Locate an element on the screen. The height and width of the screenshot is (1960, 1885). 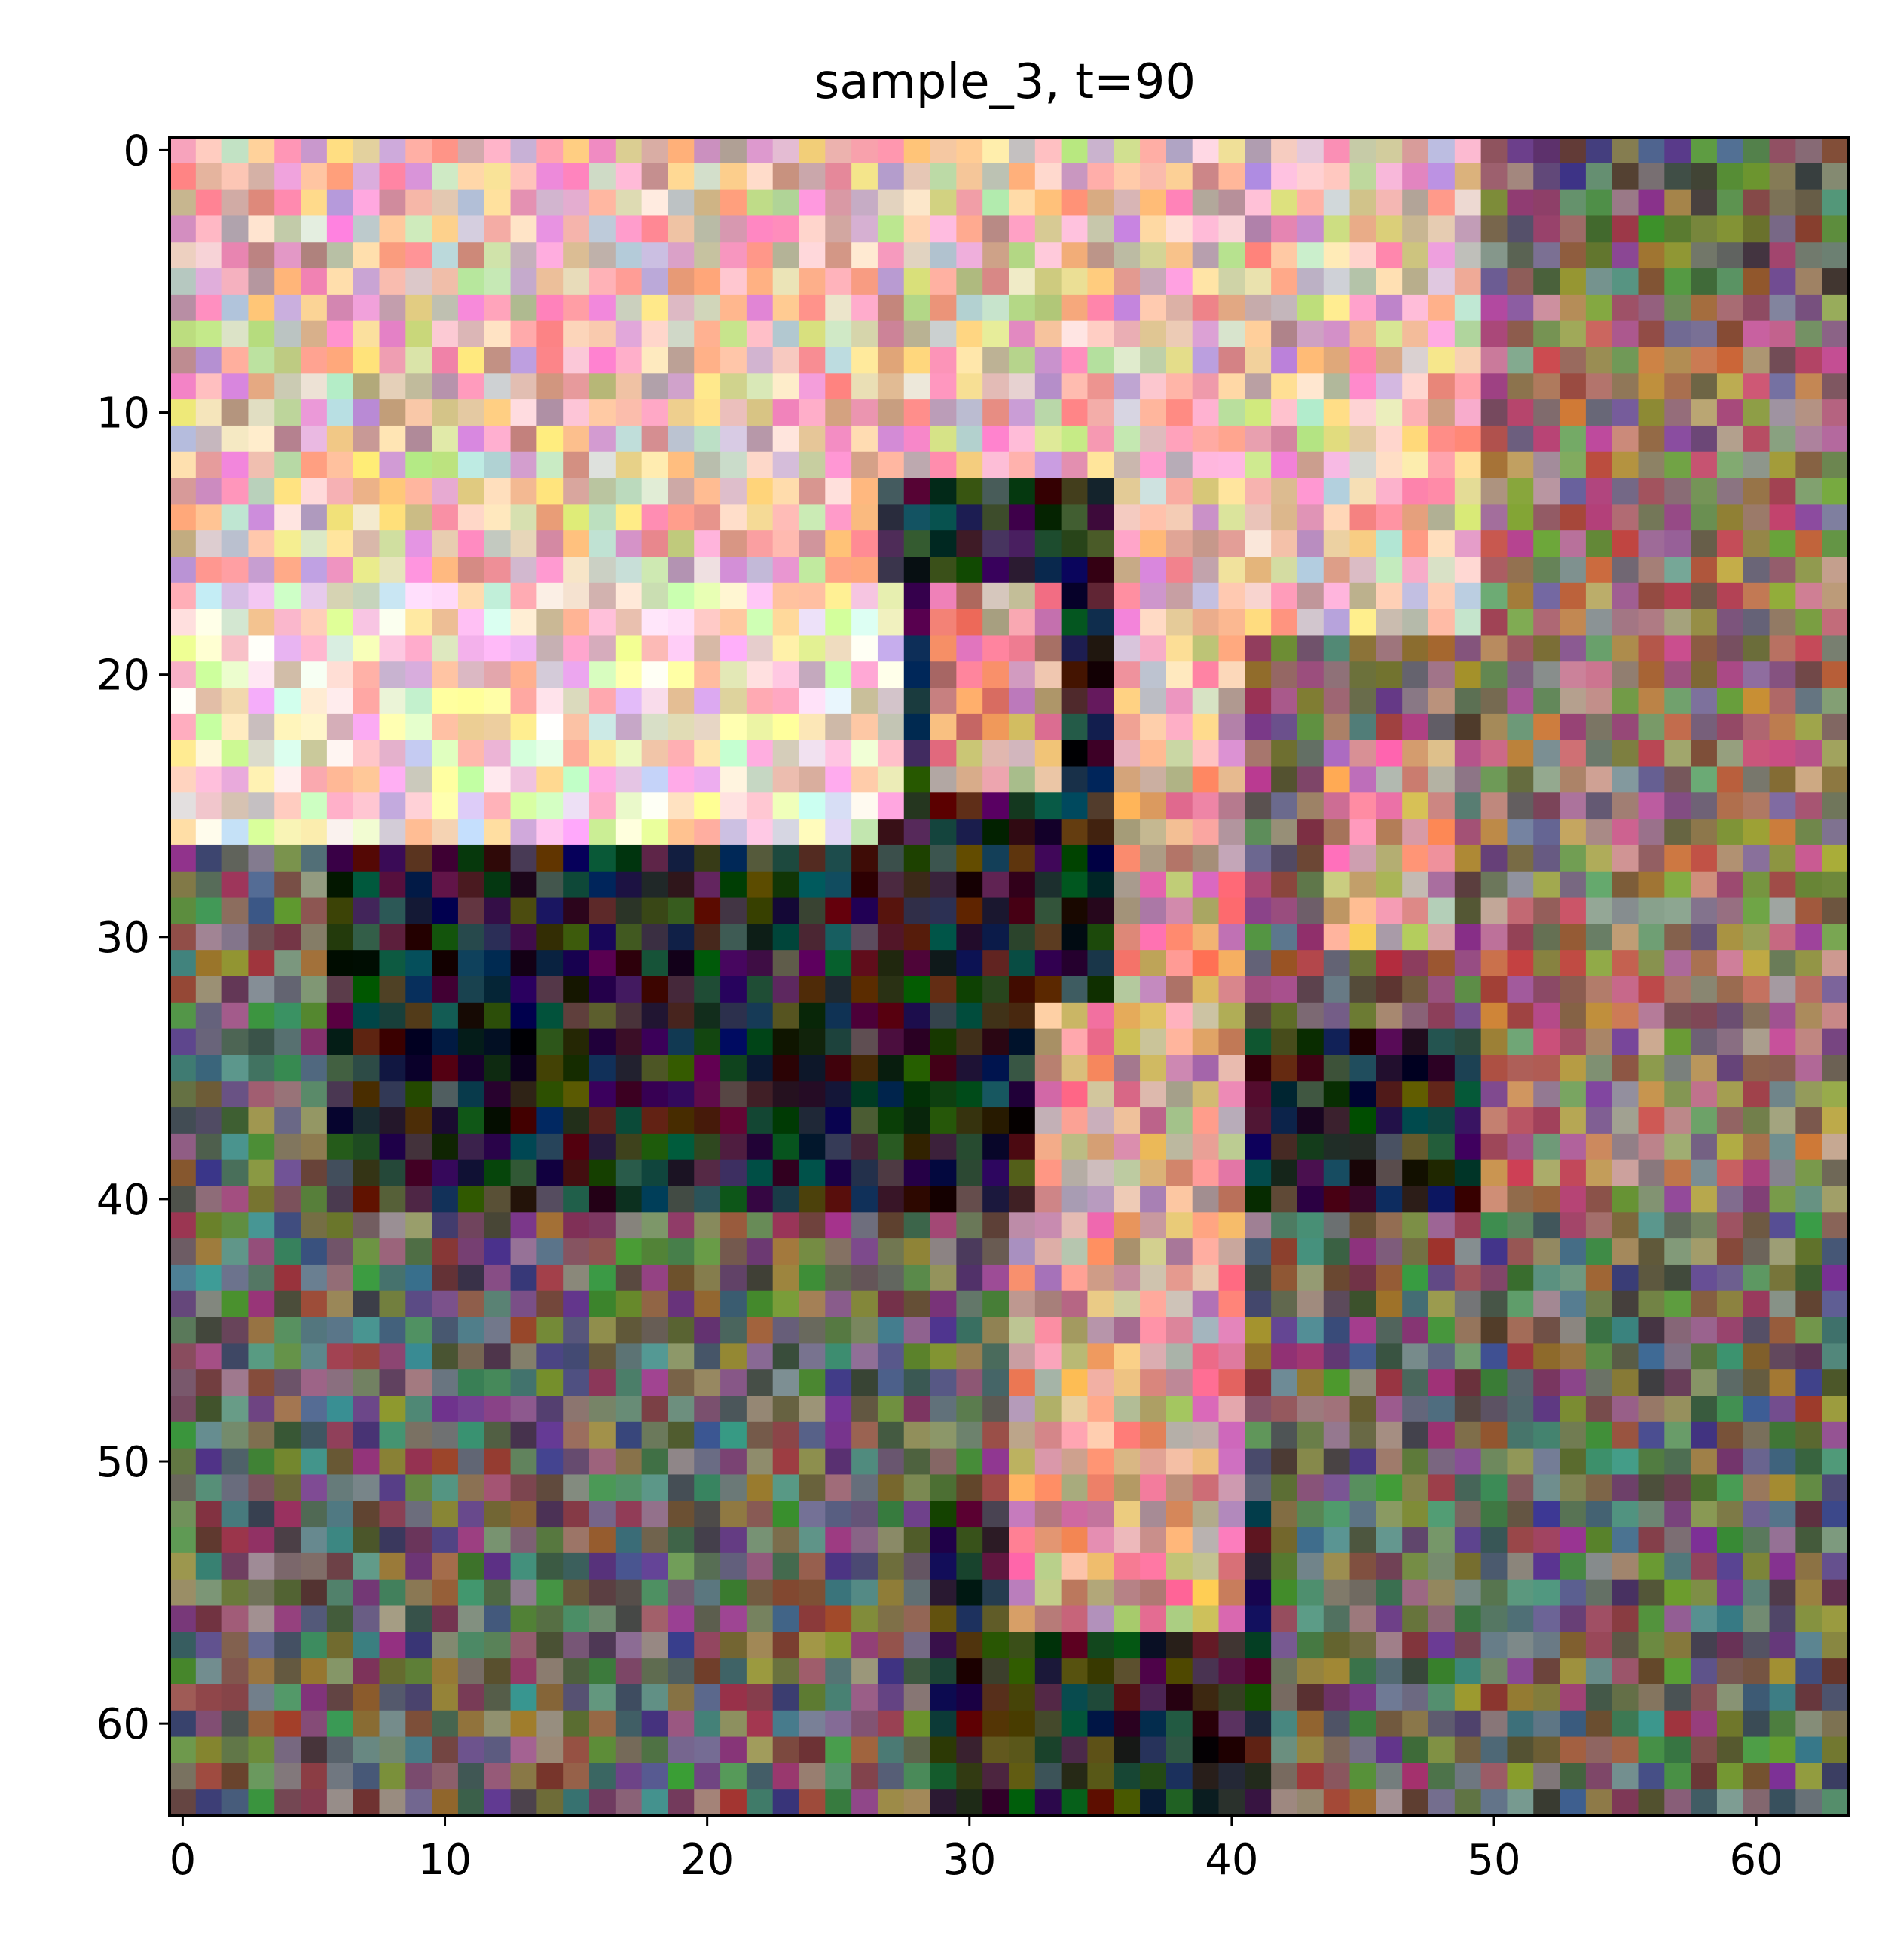
y-axis: 0 10 20 30 40 50 60 is located at coordinates (133, 938).